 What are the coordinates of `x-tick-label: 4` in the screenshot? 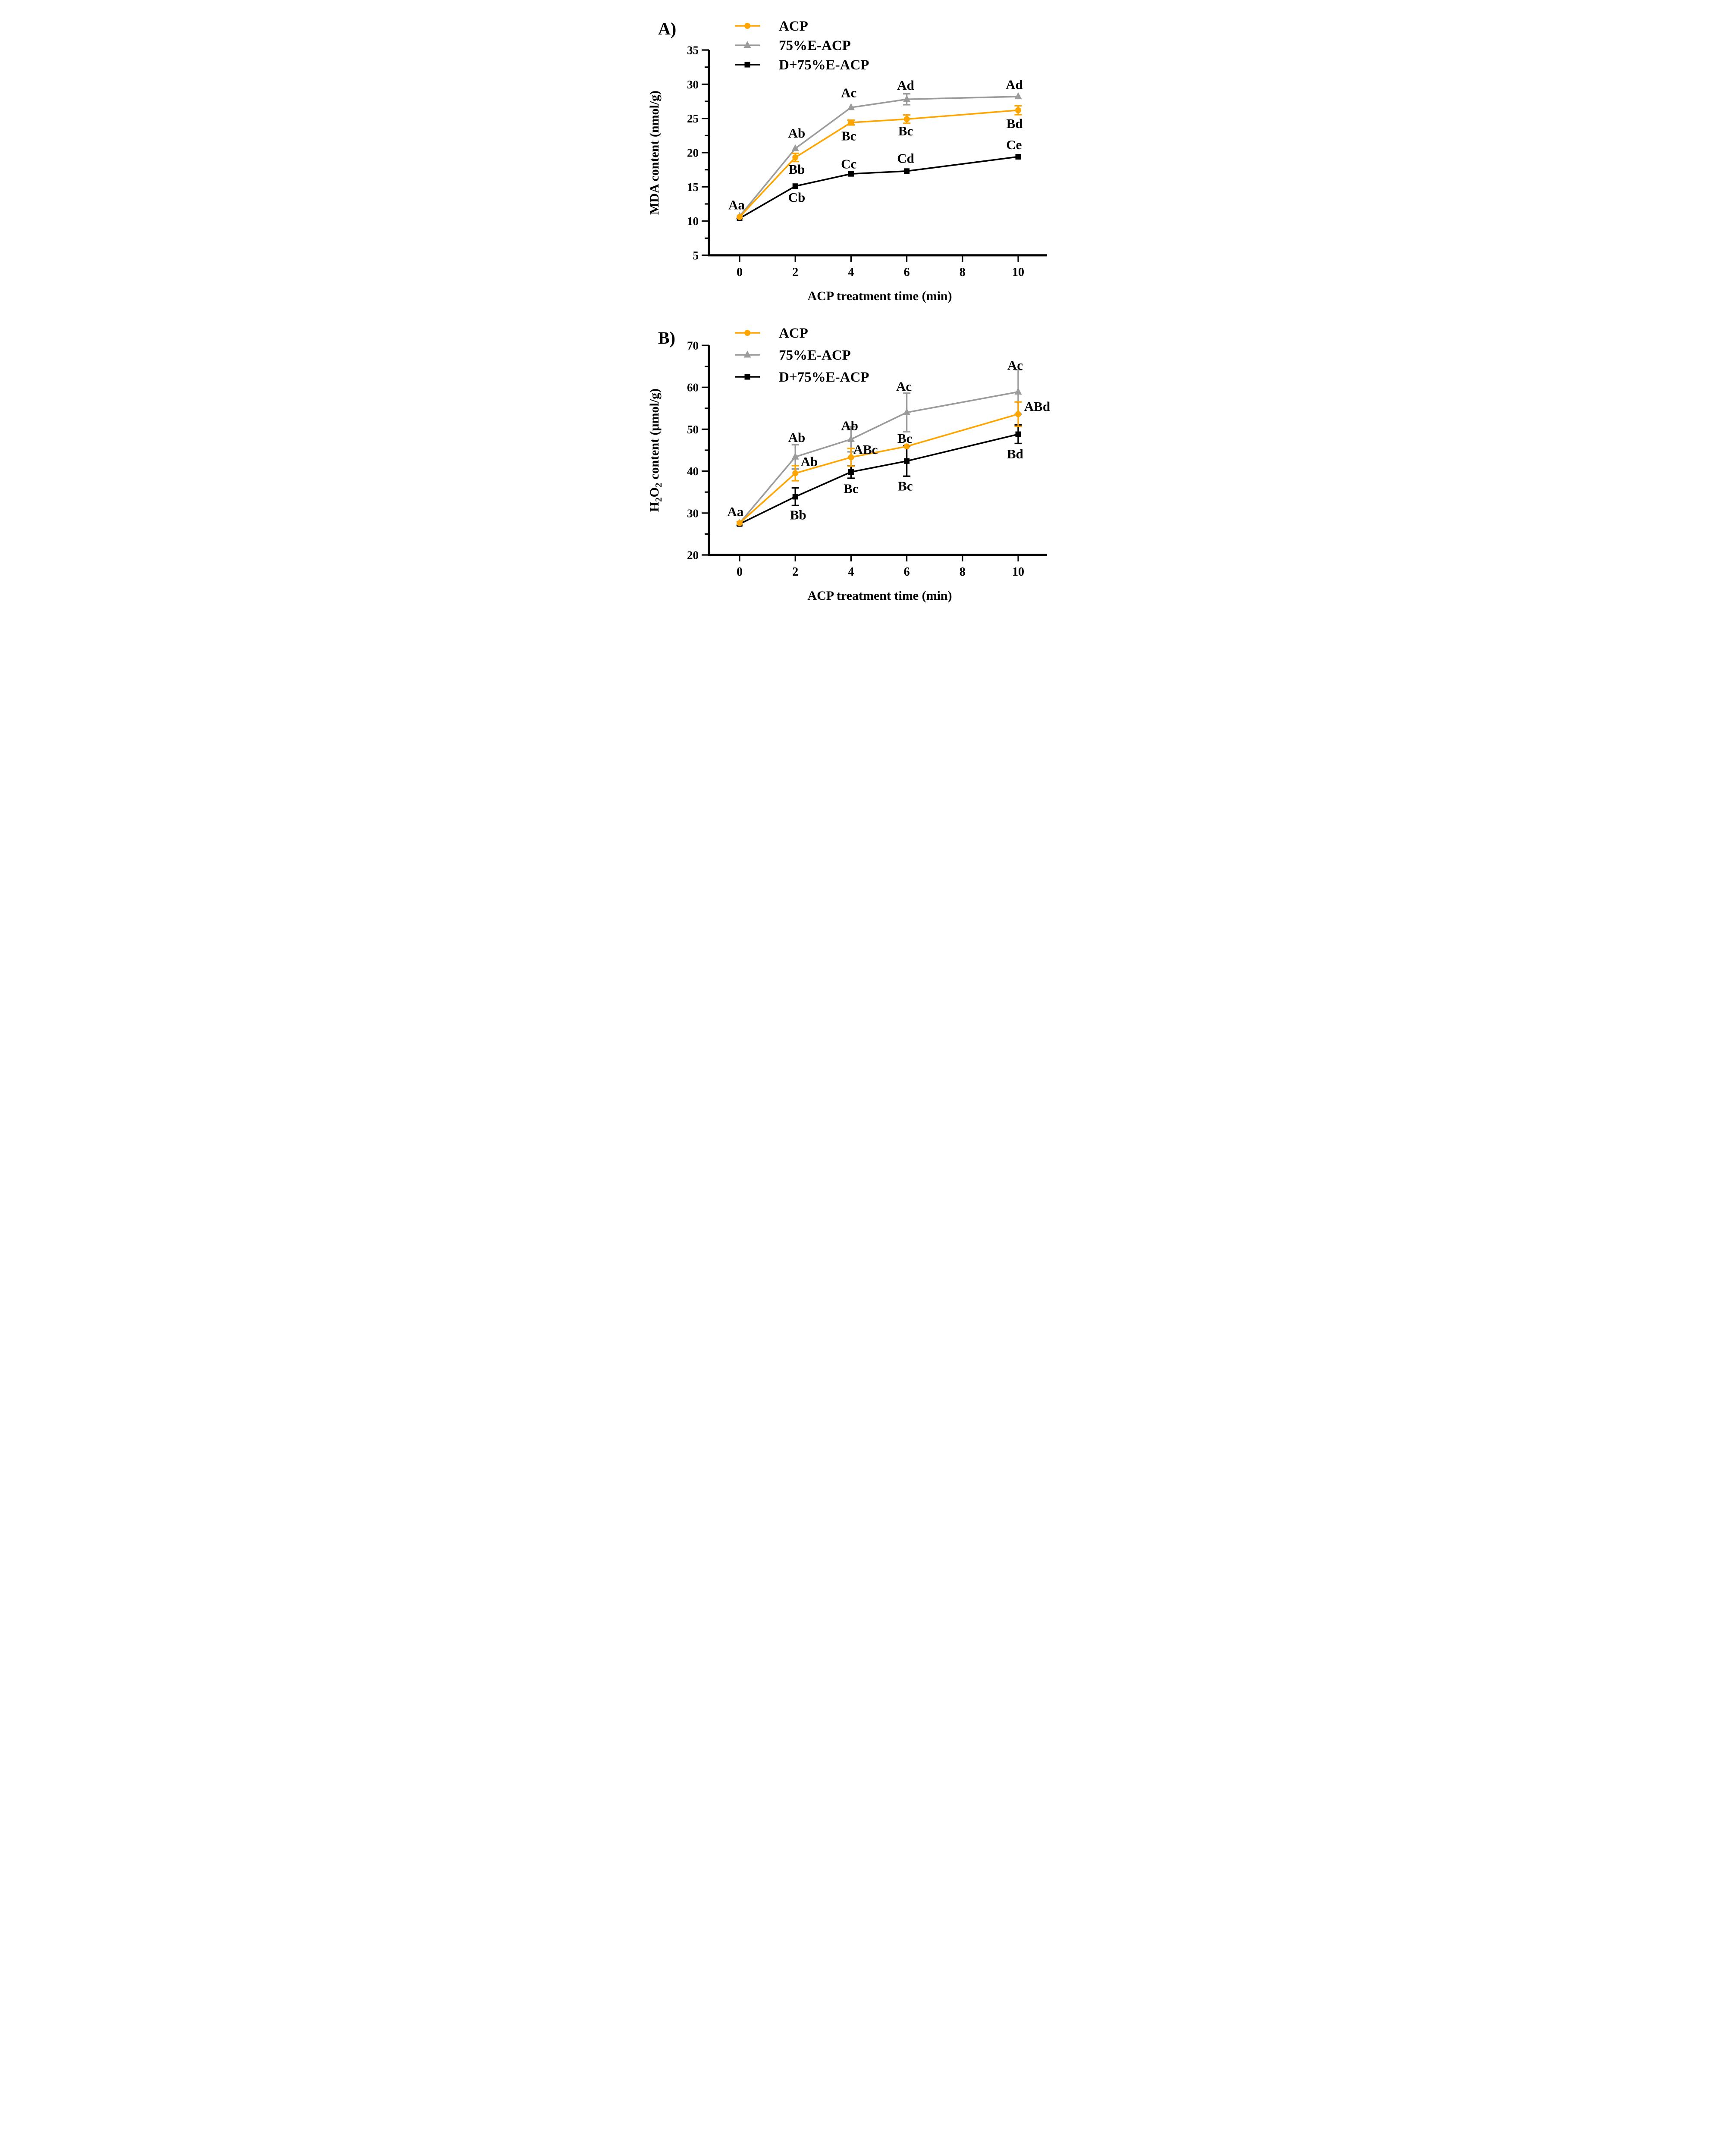 It's located at (851, 272).